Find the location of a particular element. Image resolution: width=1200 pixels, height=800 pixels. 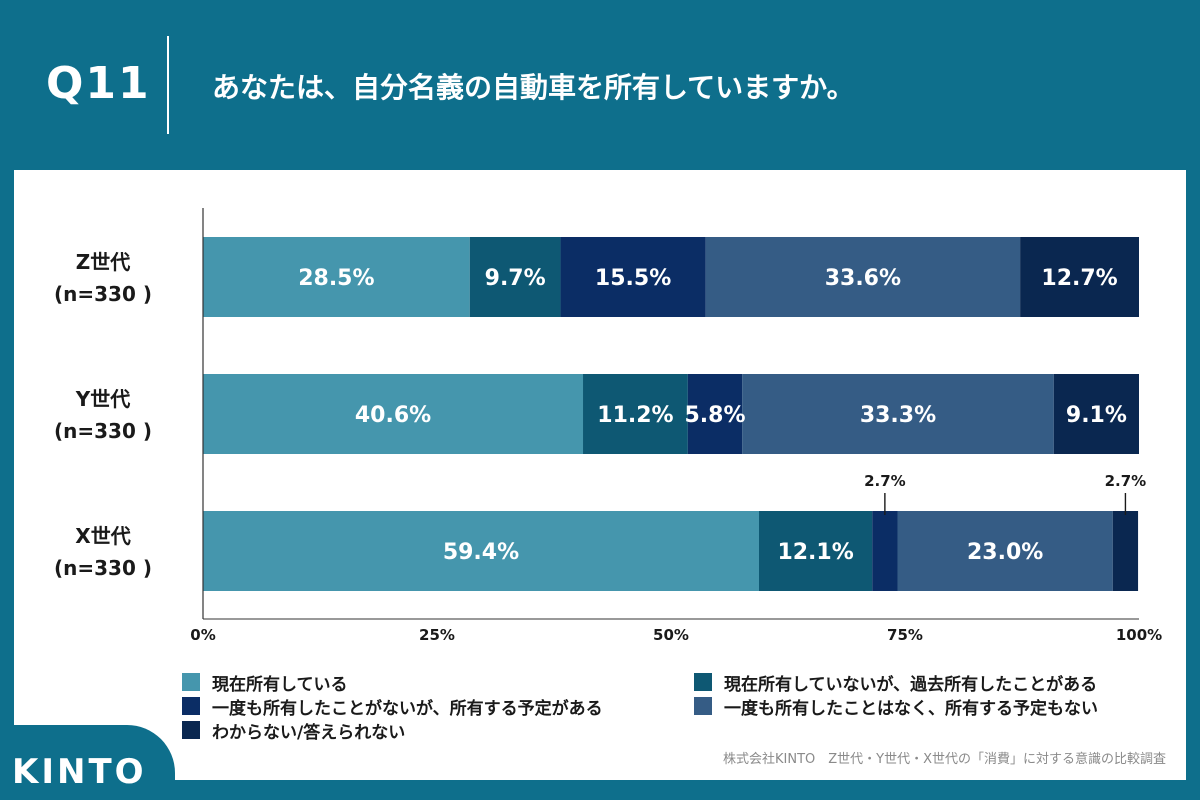

question-number: Q11 is located at coordinates (98, 83).